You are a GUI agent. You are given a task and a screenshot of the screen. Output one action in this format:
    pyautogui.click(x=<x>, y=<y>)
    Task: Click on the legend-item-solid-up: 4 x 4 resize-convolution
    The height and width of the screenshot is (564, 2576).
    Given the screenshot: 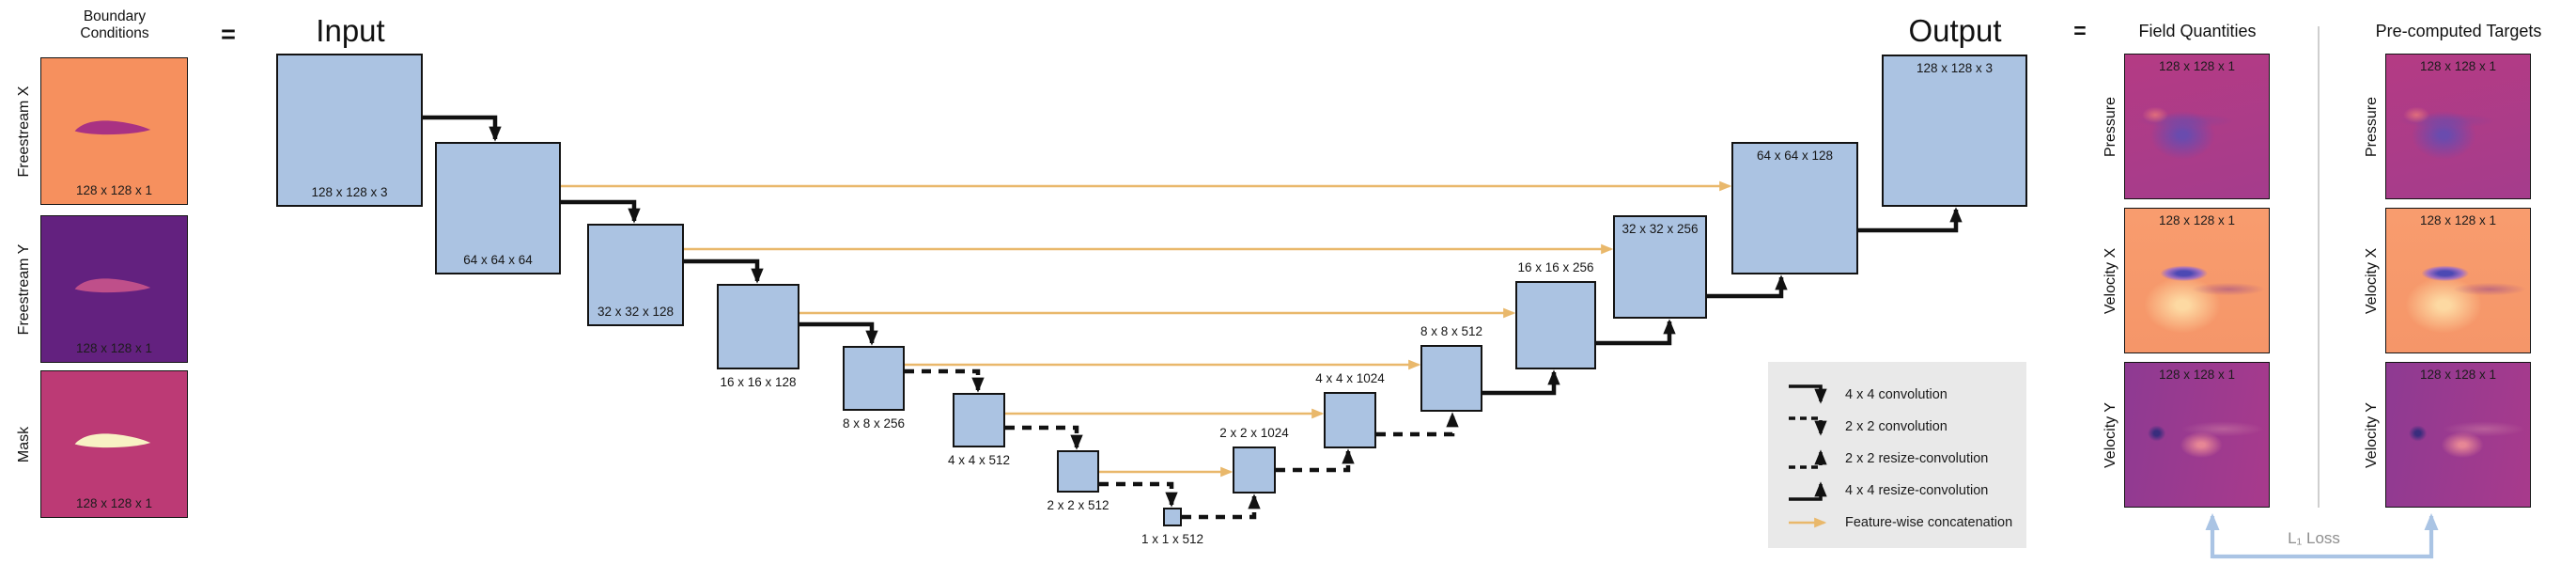 What is the action you would take?
    pyautogui.click(x=1885, y=491)
    